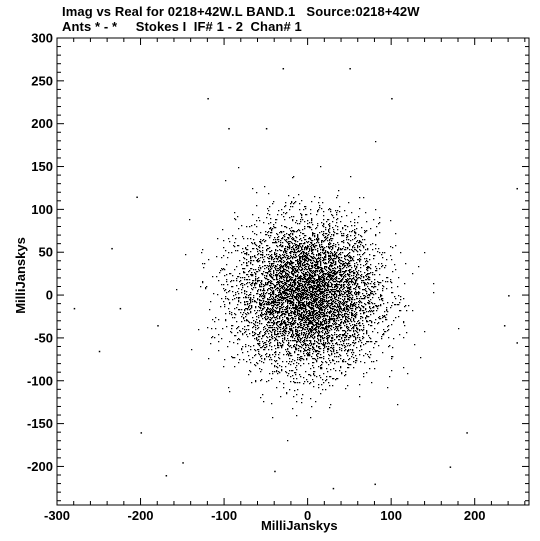  What do you see at coordinates (391, 515) in the screenshot?
I see `x-tick-label: 100` at bounding box center [391, 515].